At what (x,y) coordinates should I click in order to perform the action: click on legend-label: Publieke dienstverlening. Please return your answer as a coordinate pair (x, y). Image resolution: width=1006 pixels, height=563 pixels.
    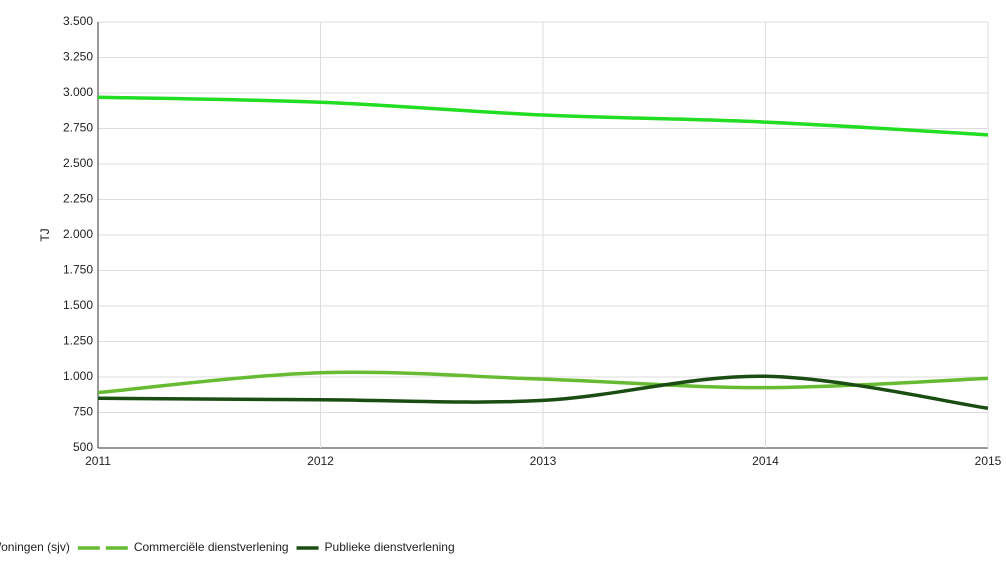
    Looking at the image, I should click on (390, 547).